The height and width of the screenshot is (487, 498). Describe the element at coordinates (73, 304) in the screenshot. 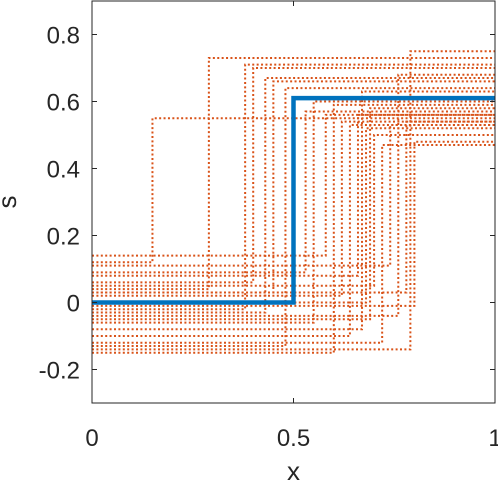

I see `y-tick-label: 0` at that location.